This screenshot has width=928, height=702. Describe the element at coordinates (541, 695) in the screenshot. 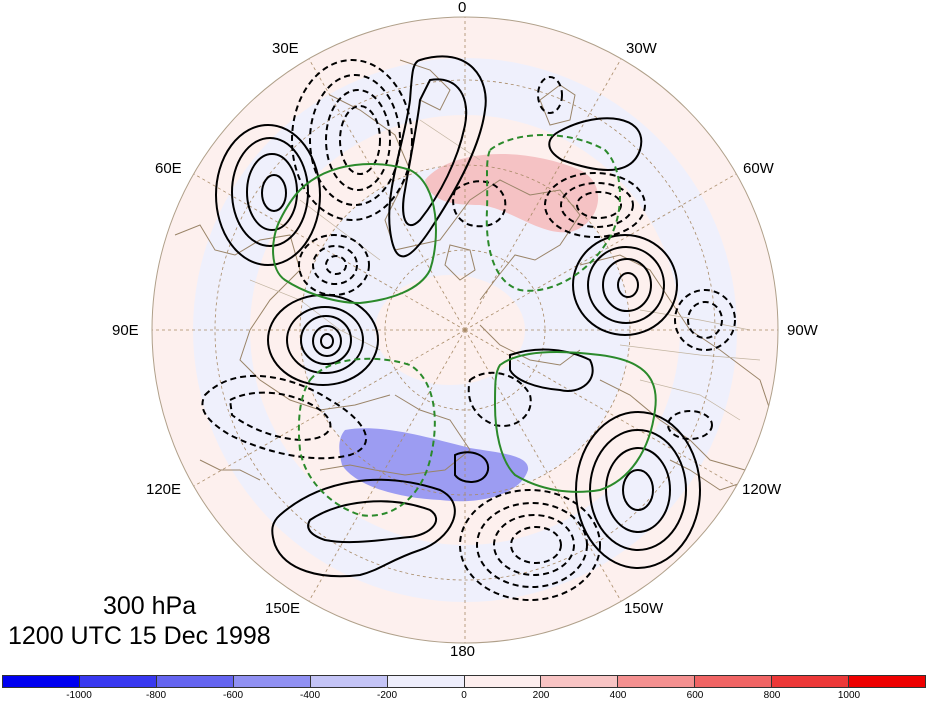

I see `colorbar-tick-label: 200` at that location.